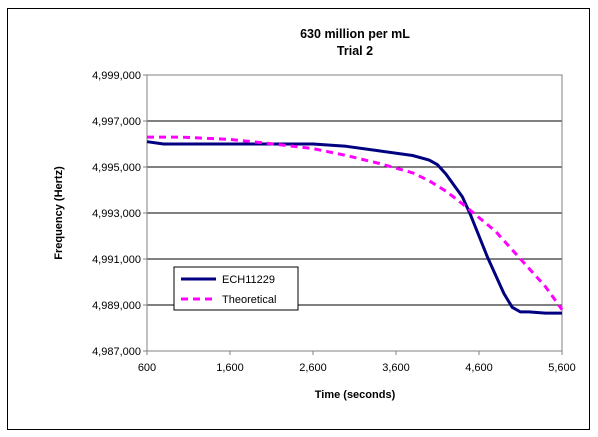 This screenshot has height=437, width=598. What do you see at coordinates (313, 368) in the screenshot?
I see `x-tick-label: 2,600` at bounding box center [313, 368].